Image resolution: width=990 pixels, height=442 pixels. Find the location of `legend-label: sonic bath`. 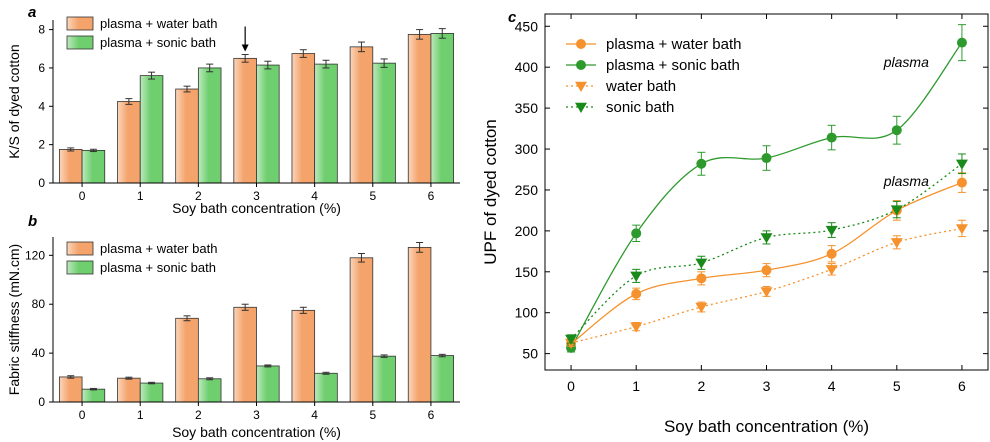

legend-label: sonic bath is located at coordinates (640, 107).